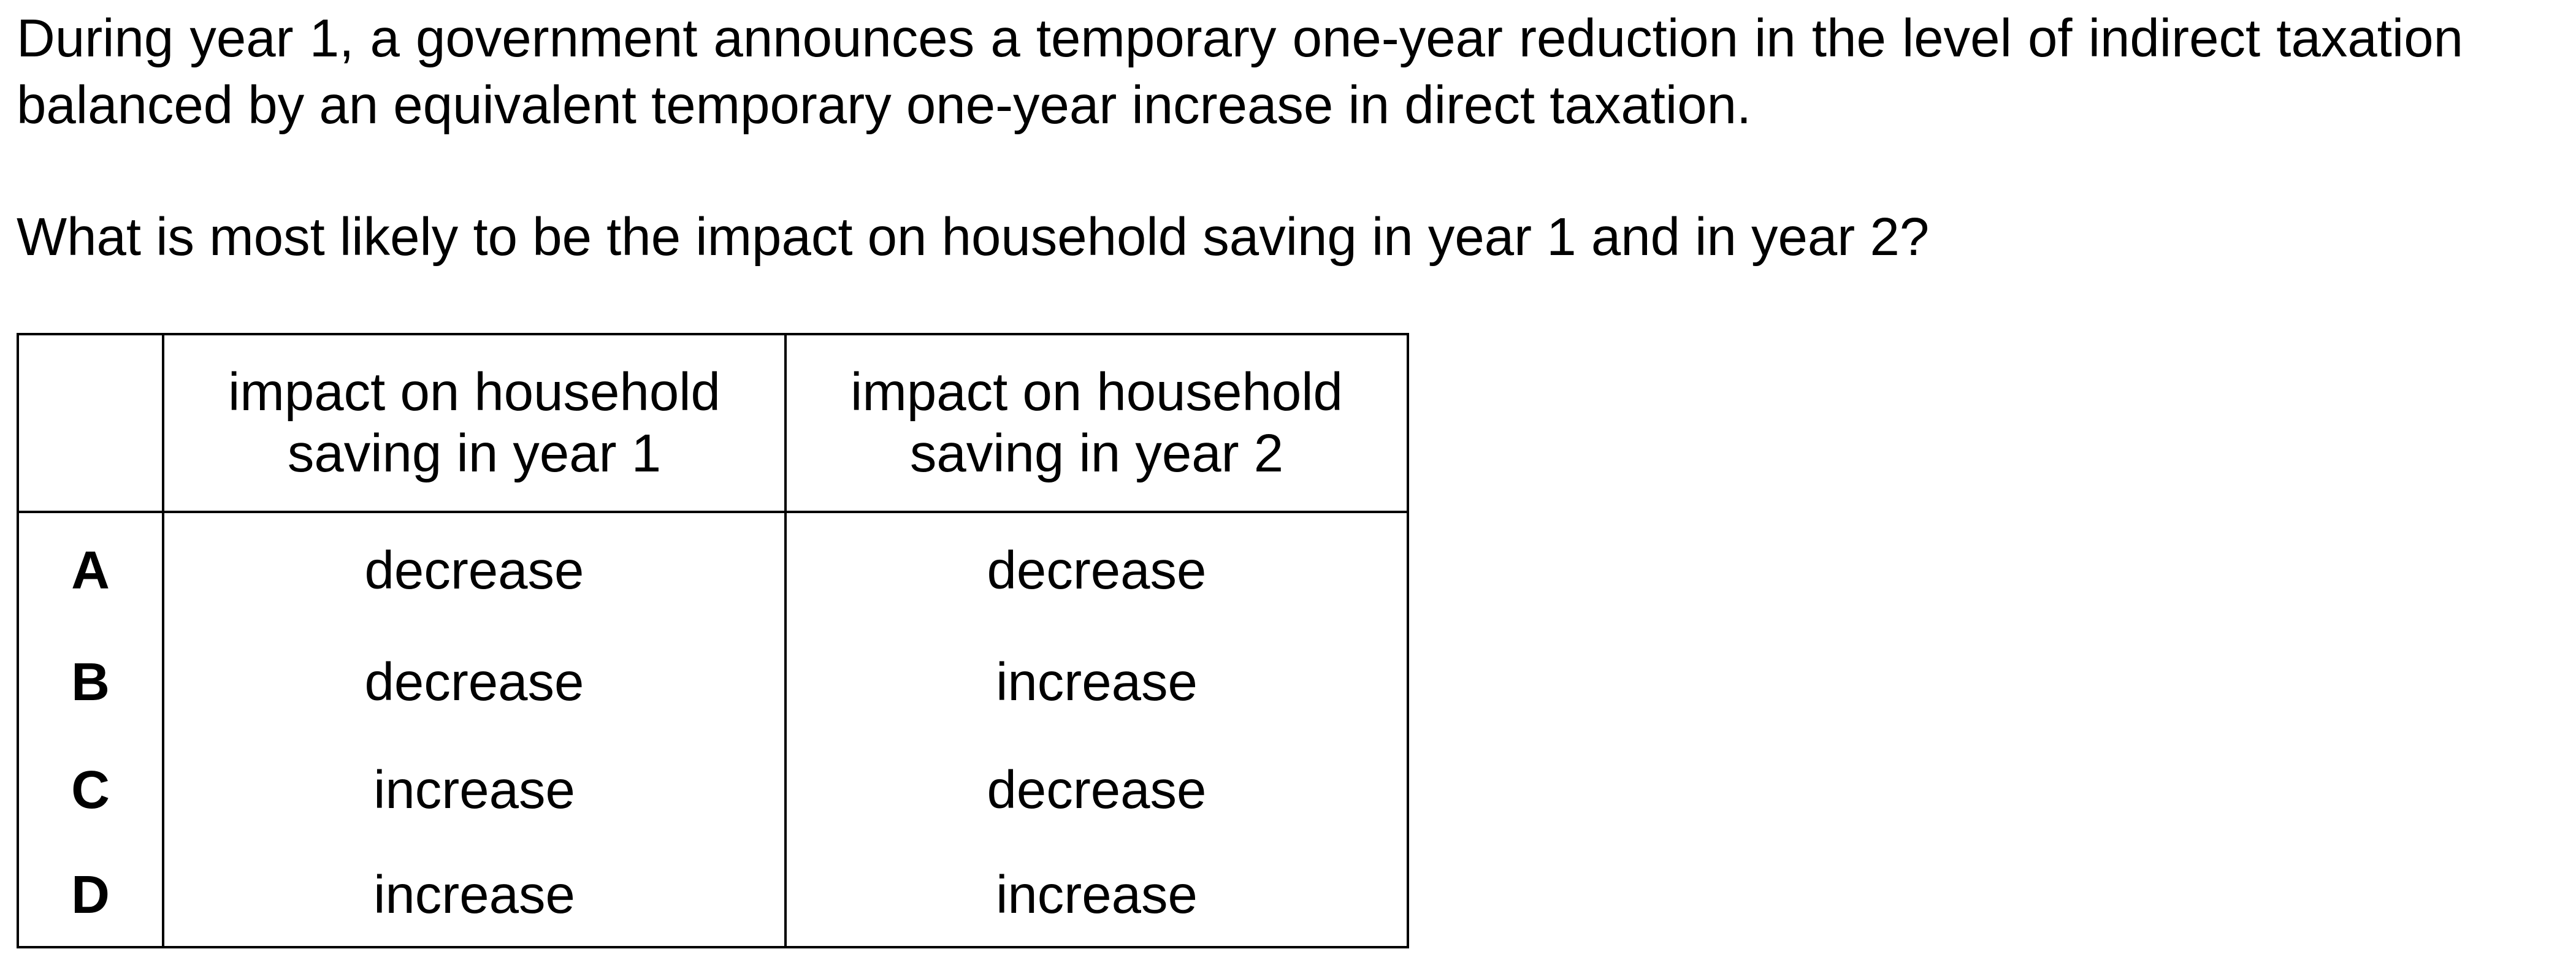 This screenshot has width=2576, height=957. I want to click on header-year1-cell: impact on household saving in year 1, so click(474, 423).